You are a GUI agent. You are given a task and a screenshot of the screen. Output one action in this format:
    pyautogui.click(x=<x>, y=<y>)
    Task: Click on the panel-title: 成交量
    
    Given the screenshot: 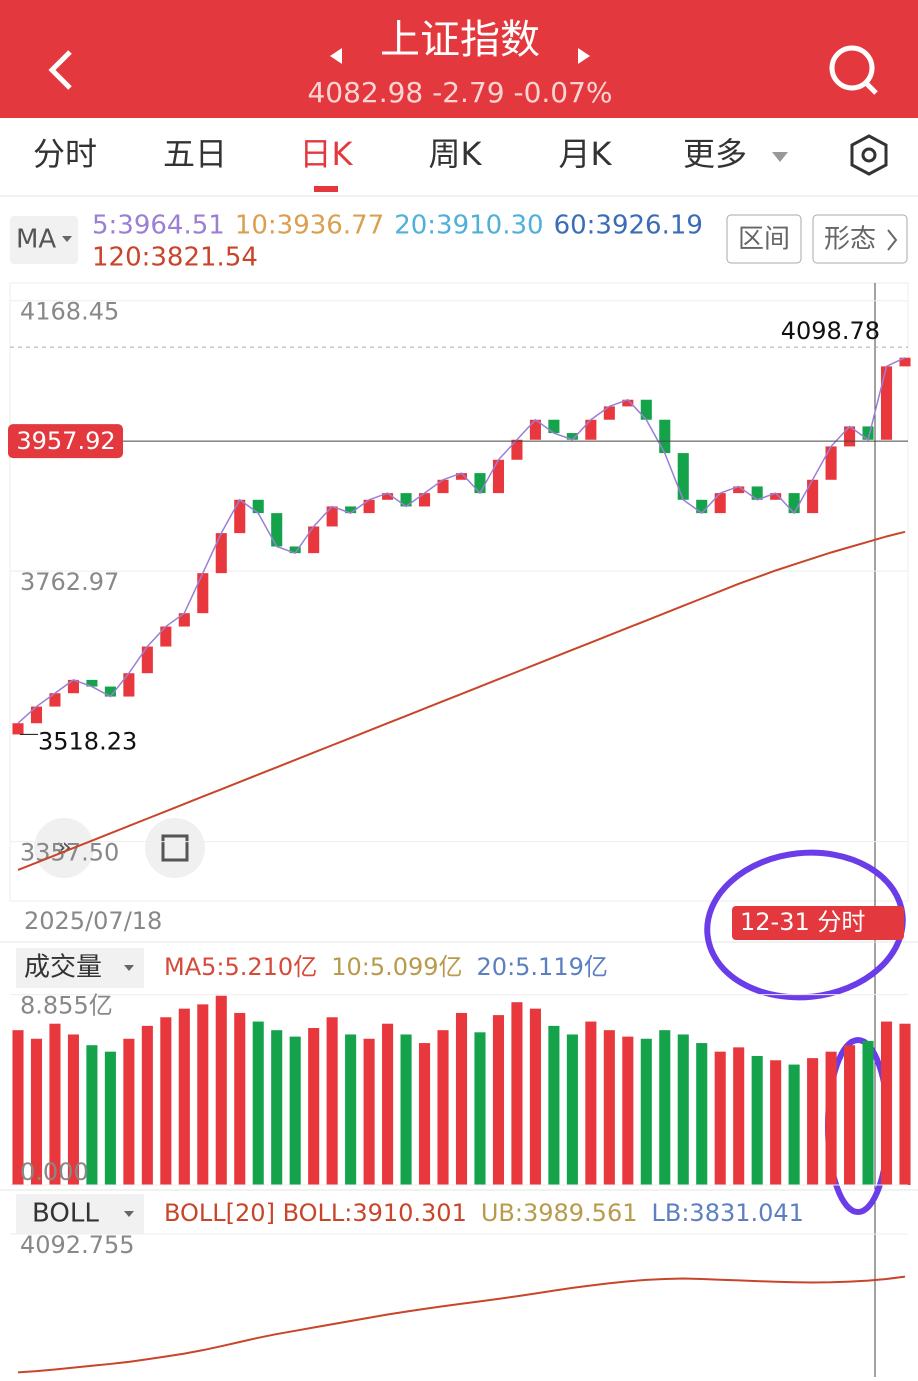 What is the action you would take?
    pyautogui.click(x=63, y=968)
    